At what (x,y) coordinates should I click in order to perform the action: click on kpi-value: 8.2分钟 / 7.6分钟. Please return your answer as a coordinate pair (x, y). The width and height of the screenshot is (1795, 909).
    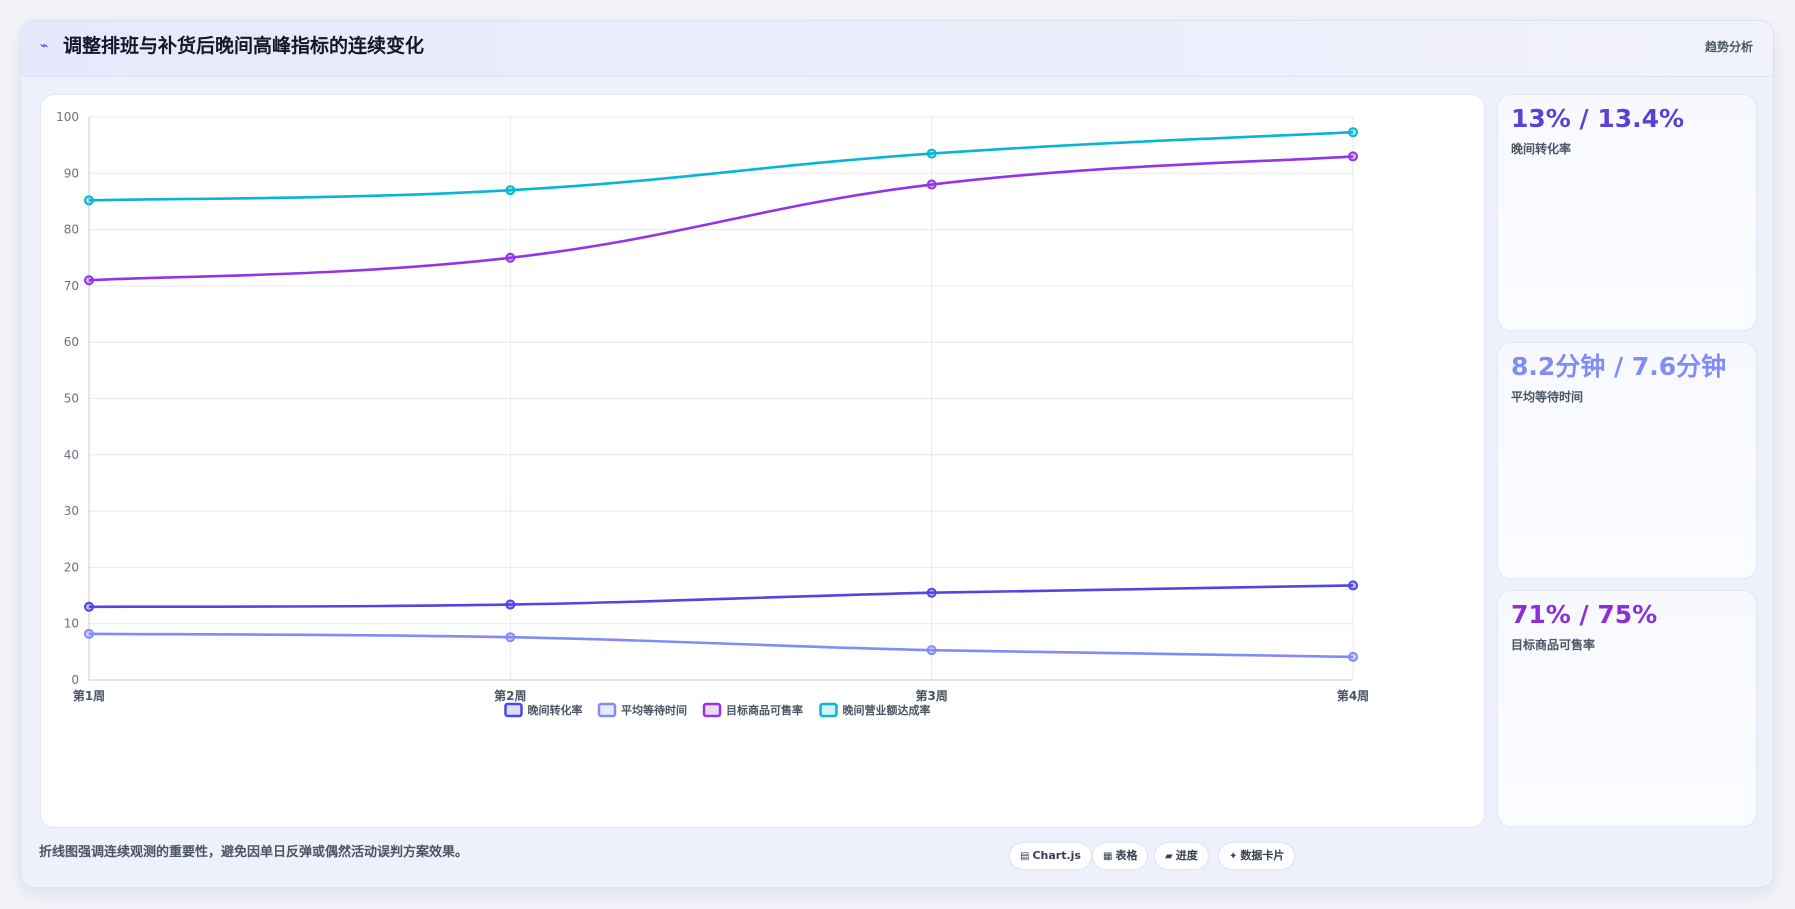
    Looking at the image, I should click on (1619, 366).